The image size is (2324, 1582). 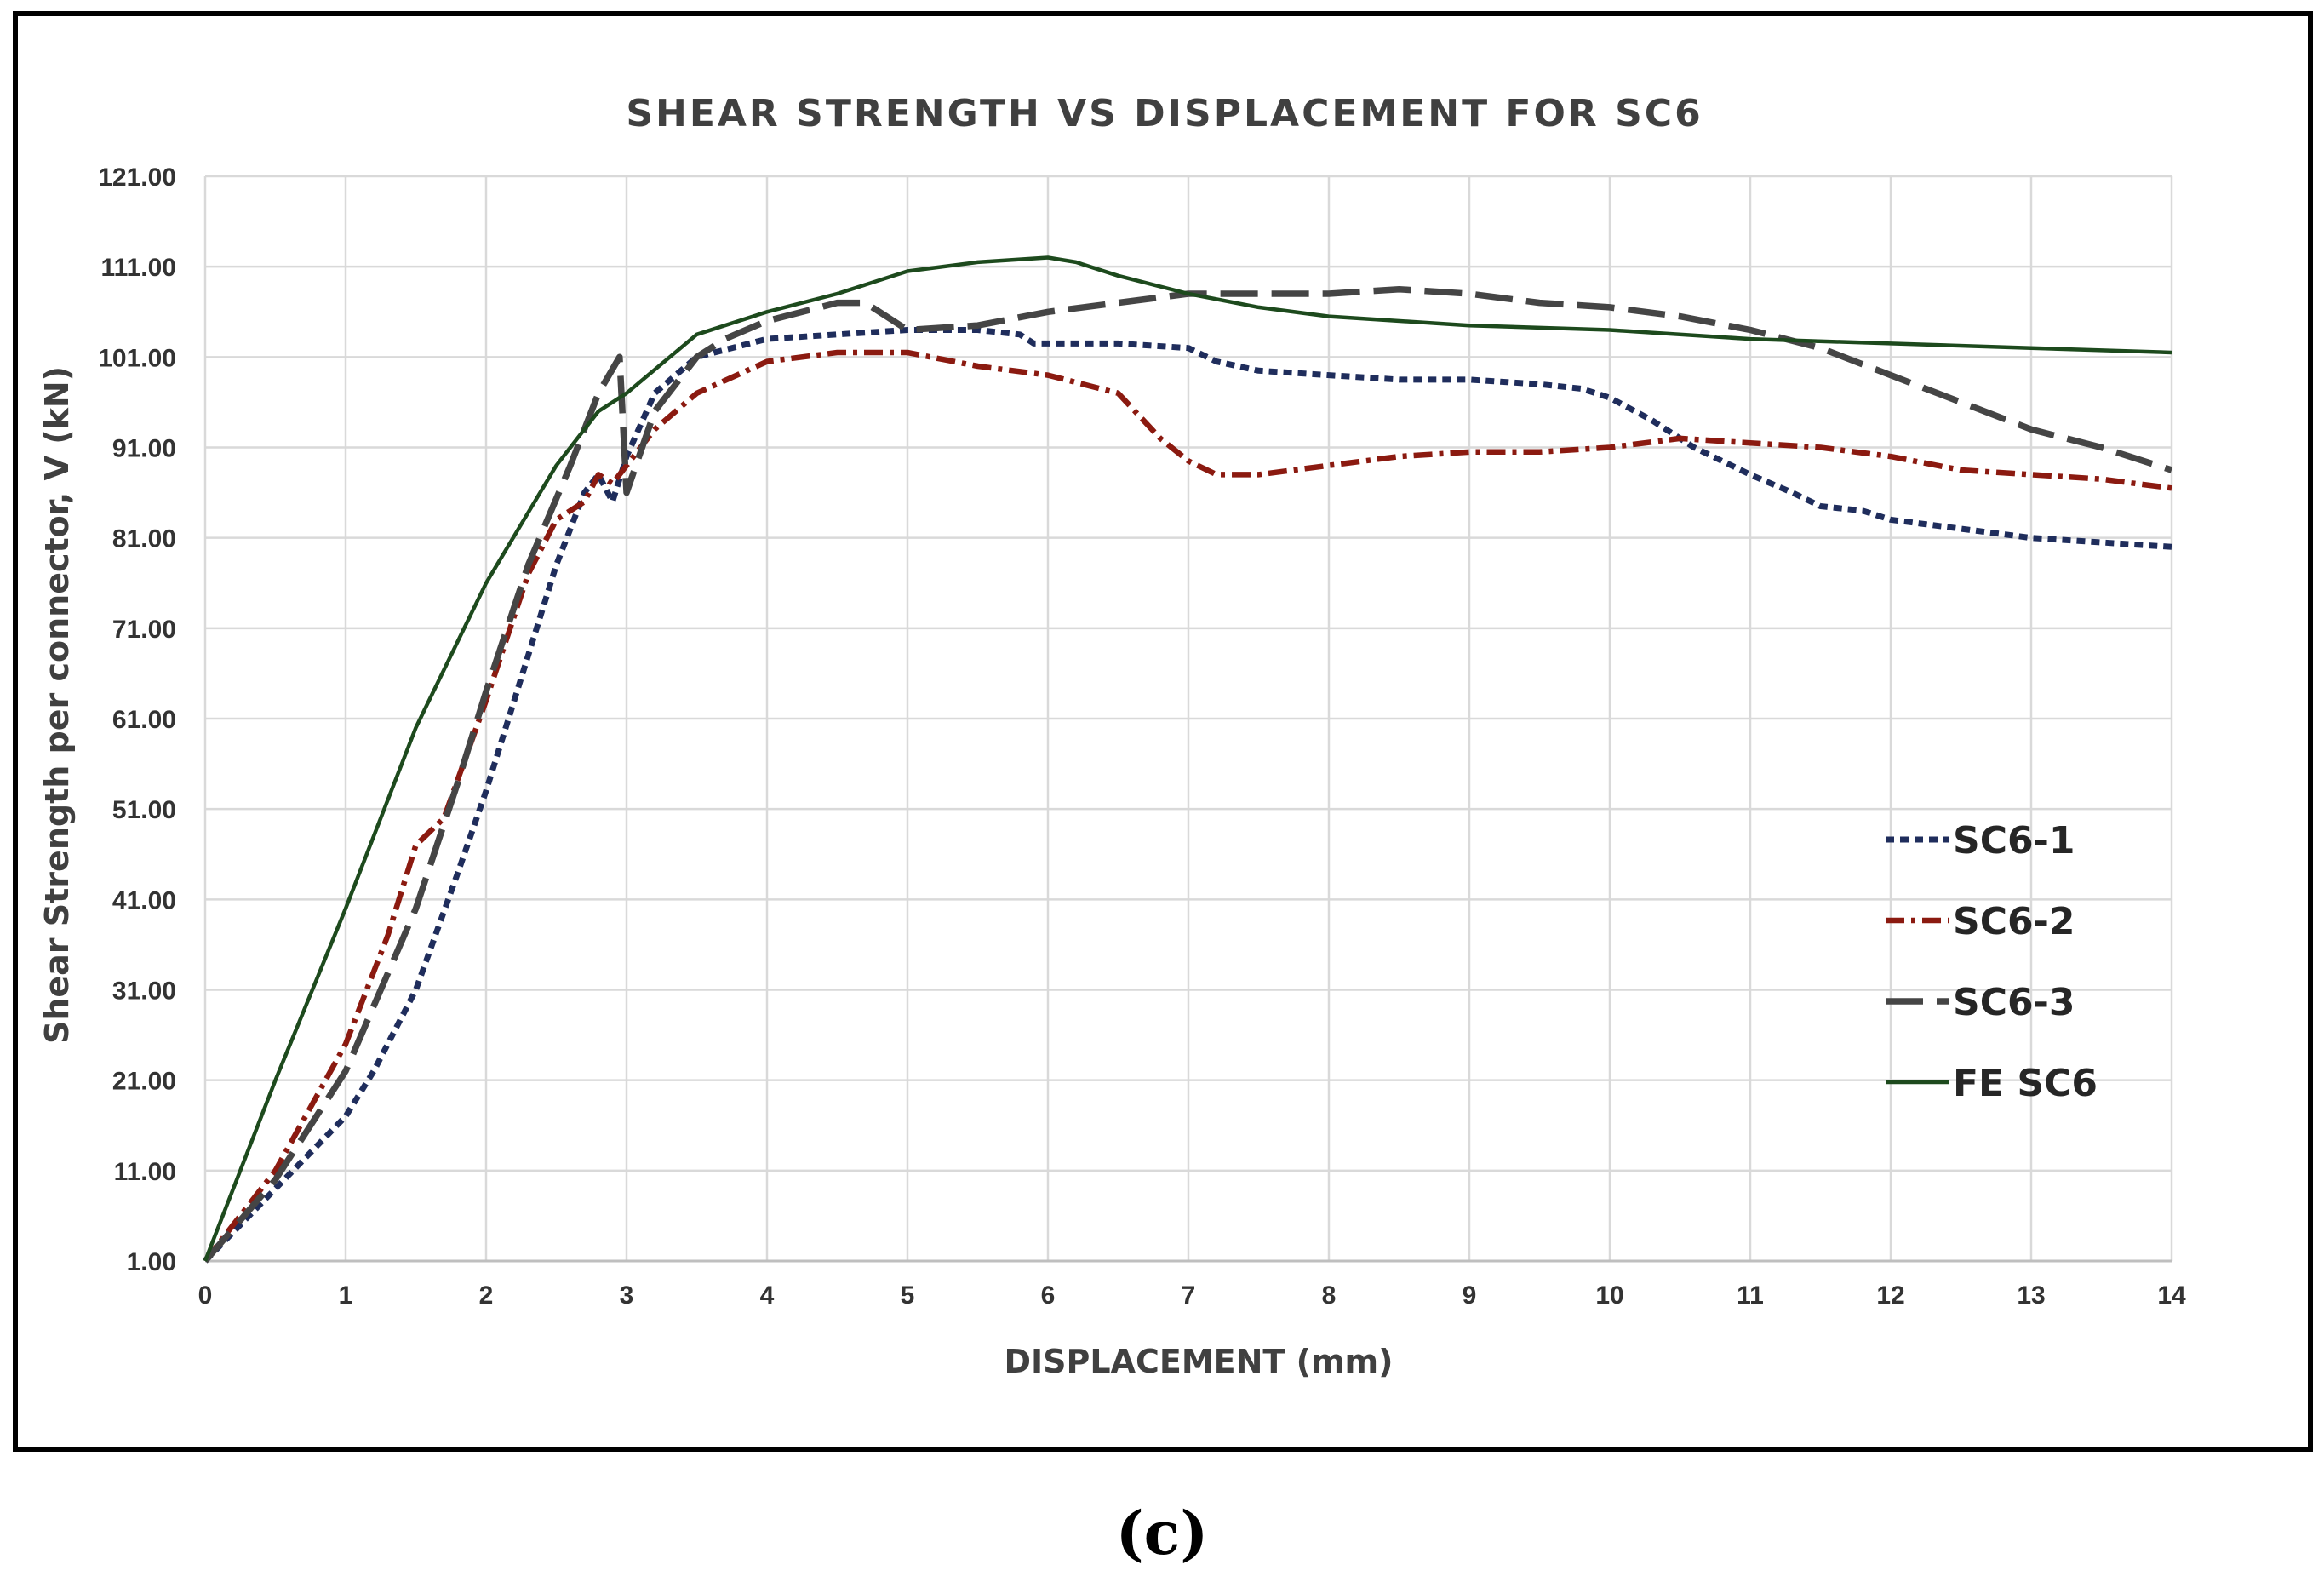 I want to click on legend-label: SC6-1, so click(x=2014, y=841).